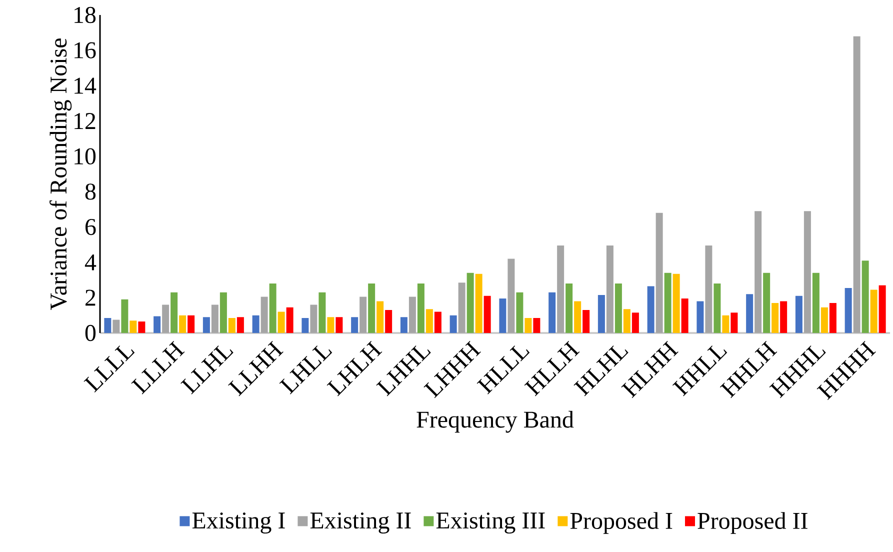 This screenshot has width=893, height=552. What do you see at coordinates (85, 15) in the screenshot?
I see `y-tick-label: 18` at bounding box center [85, 15].